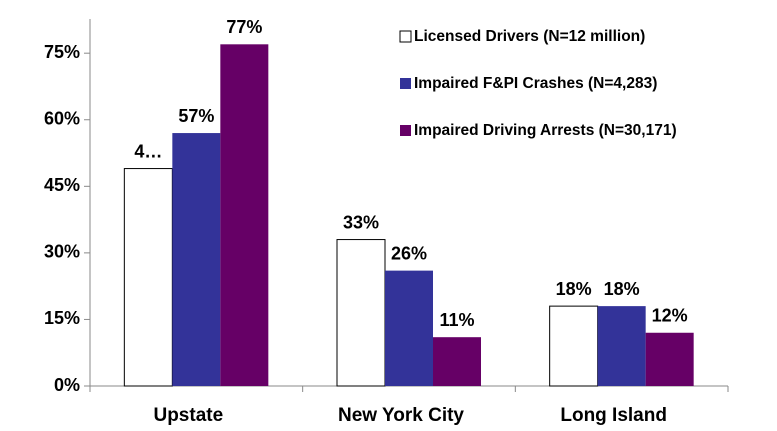 The width and height of the screenshot is (777, 431). I want to click on value-label: 77%, so click(244, 27).